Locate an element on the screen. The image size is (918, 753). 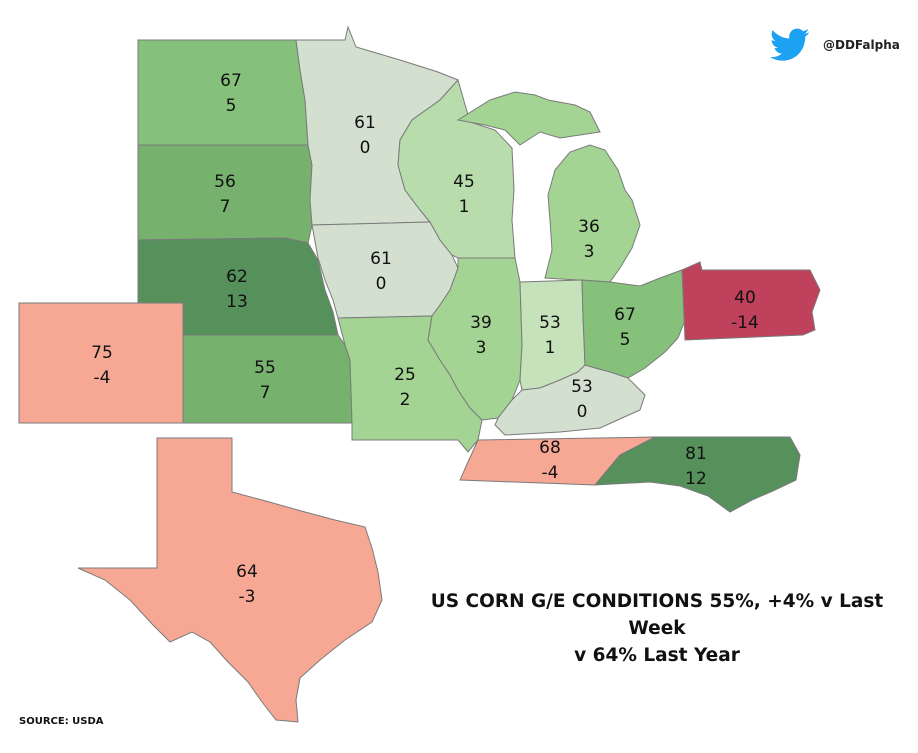
mn-ge-label: 61 is located at coordinates (365, 123).